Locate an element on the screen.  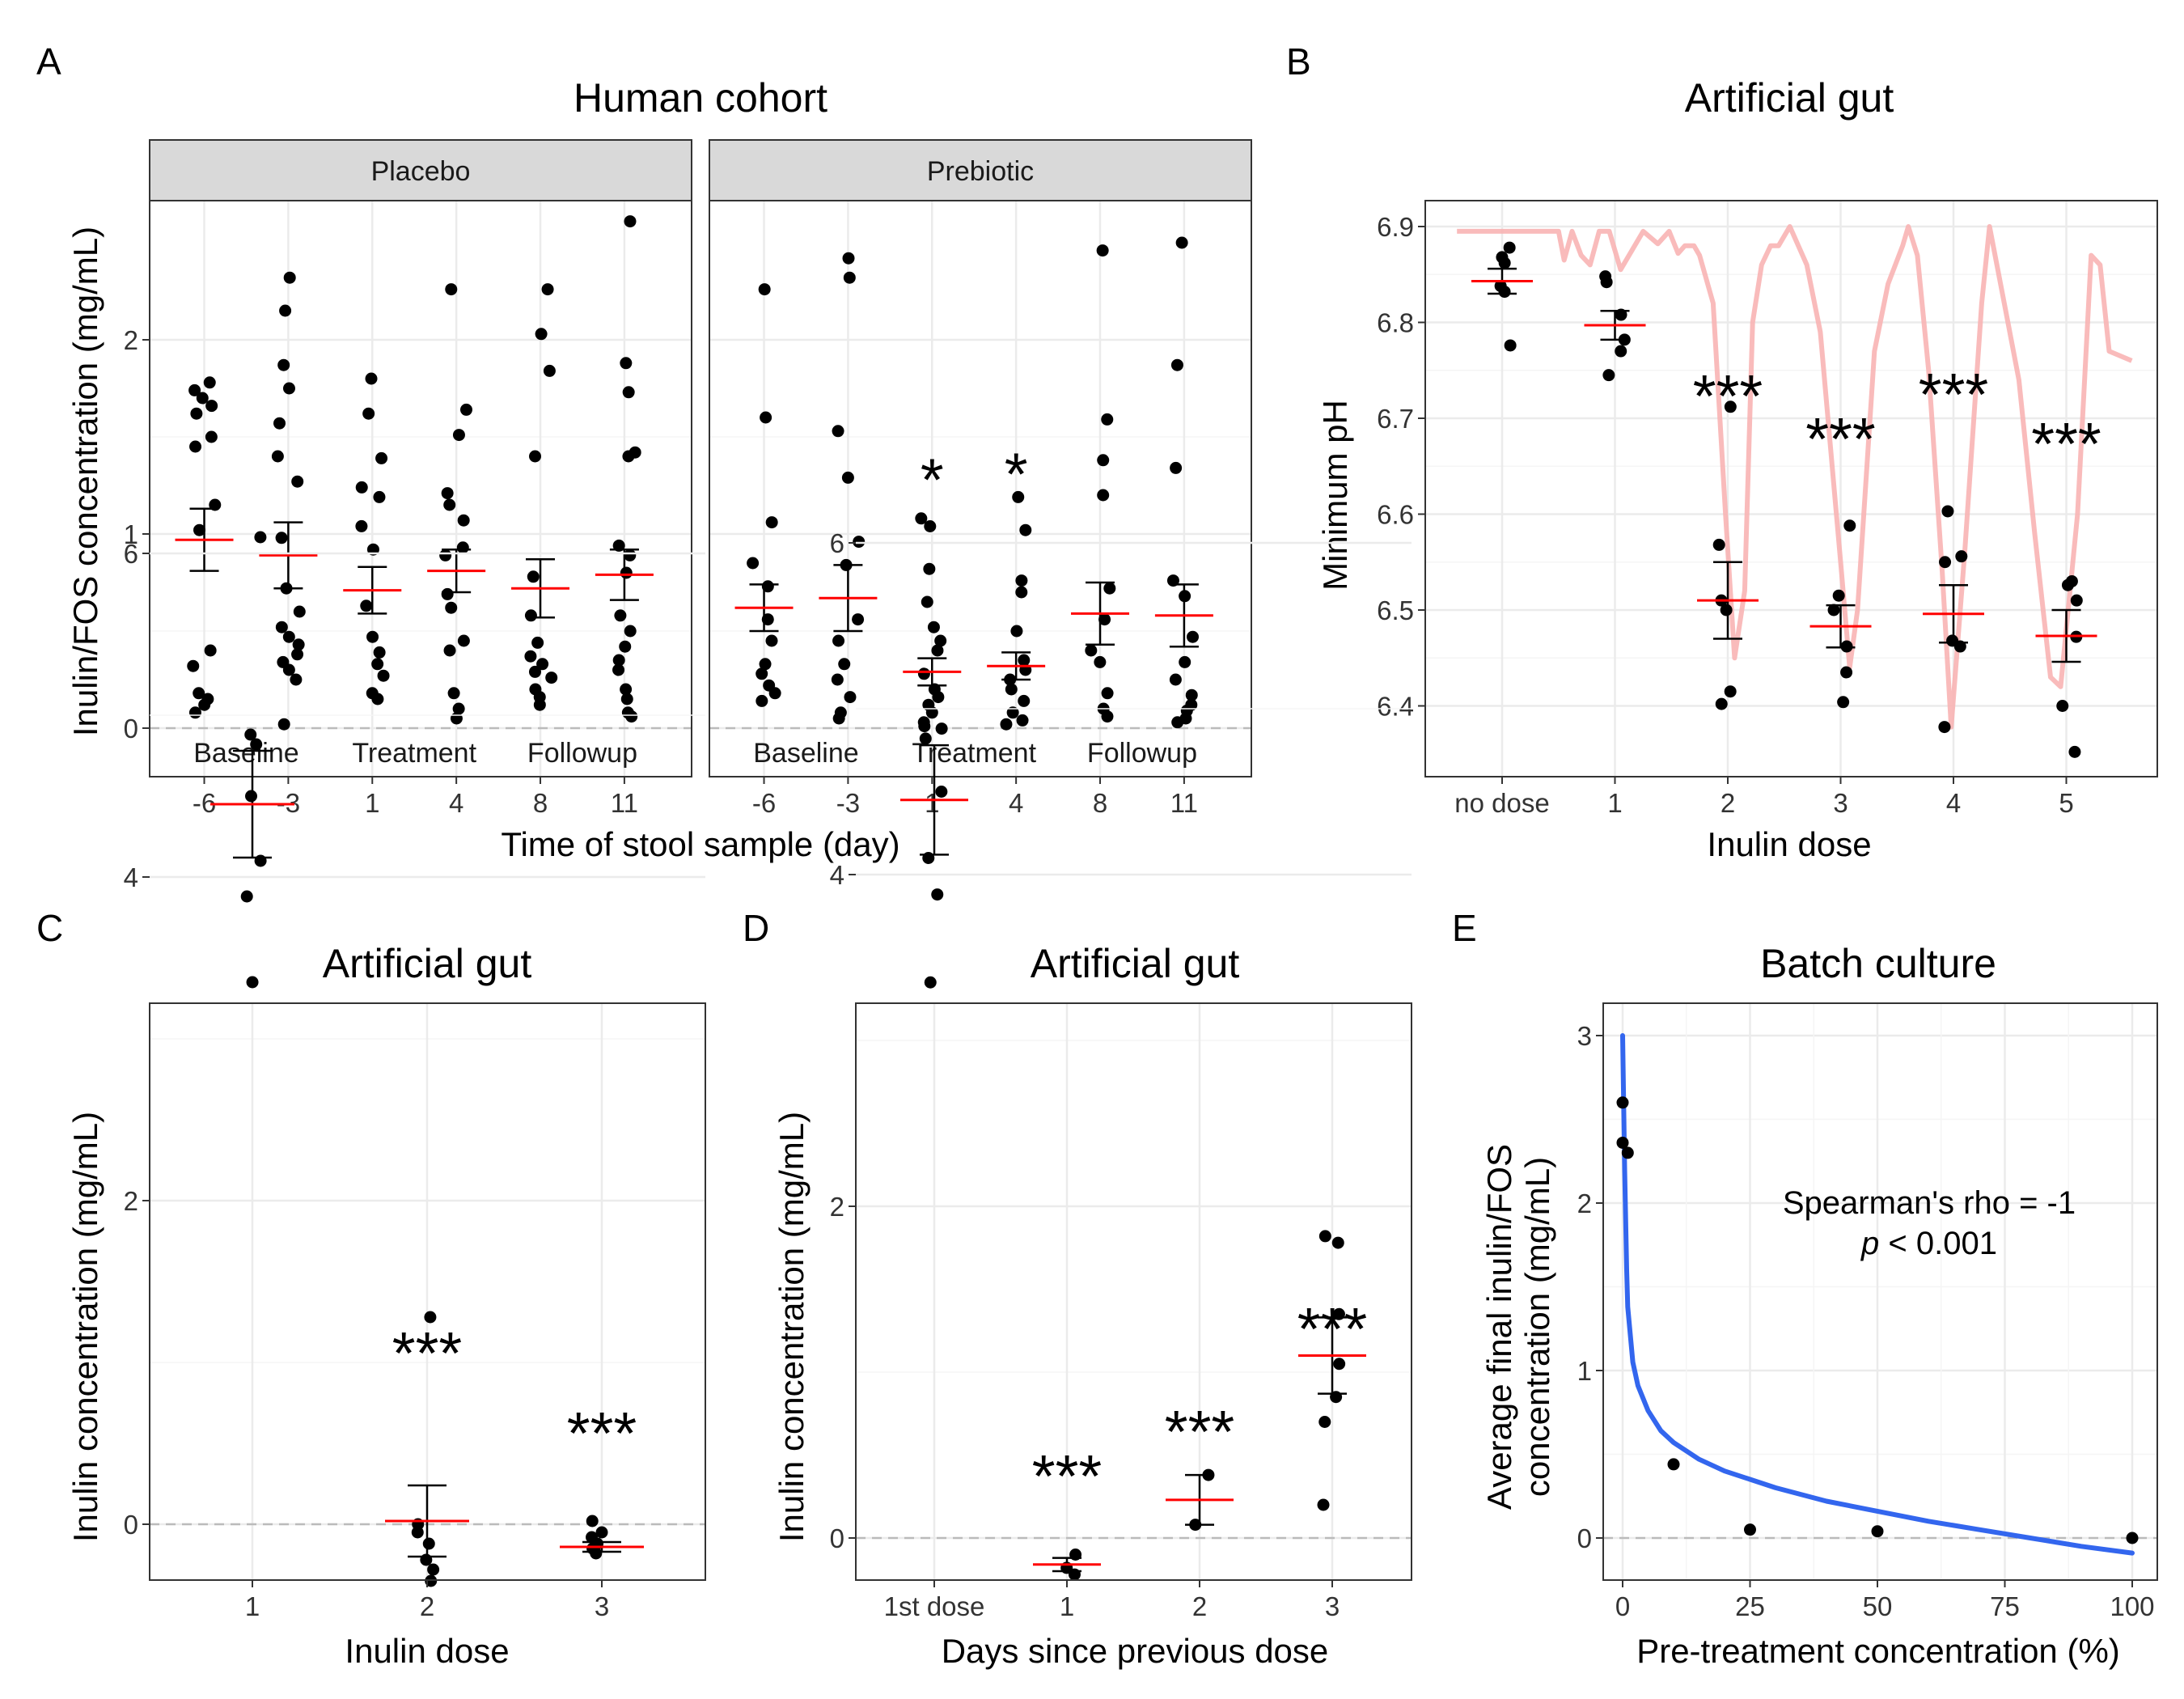
b-x-tick-label: 5 is located at coordinates (2066, 803).